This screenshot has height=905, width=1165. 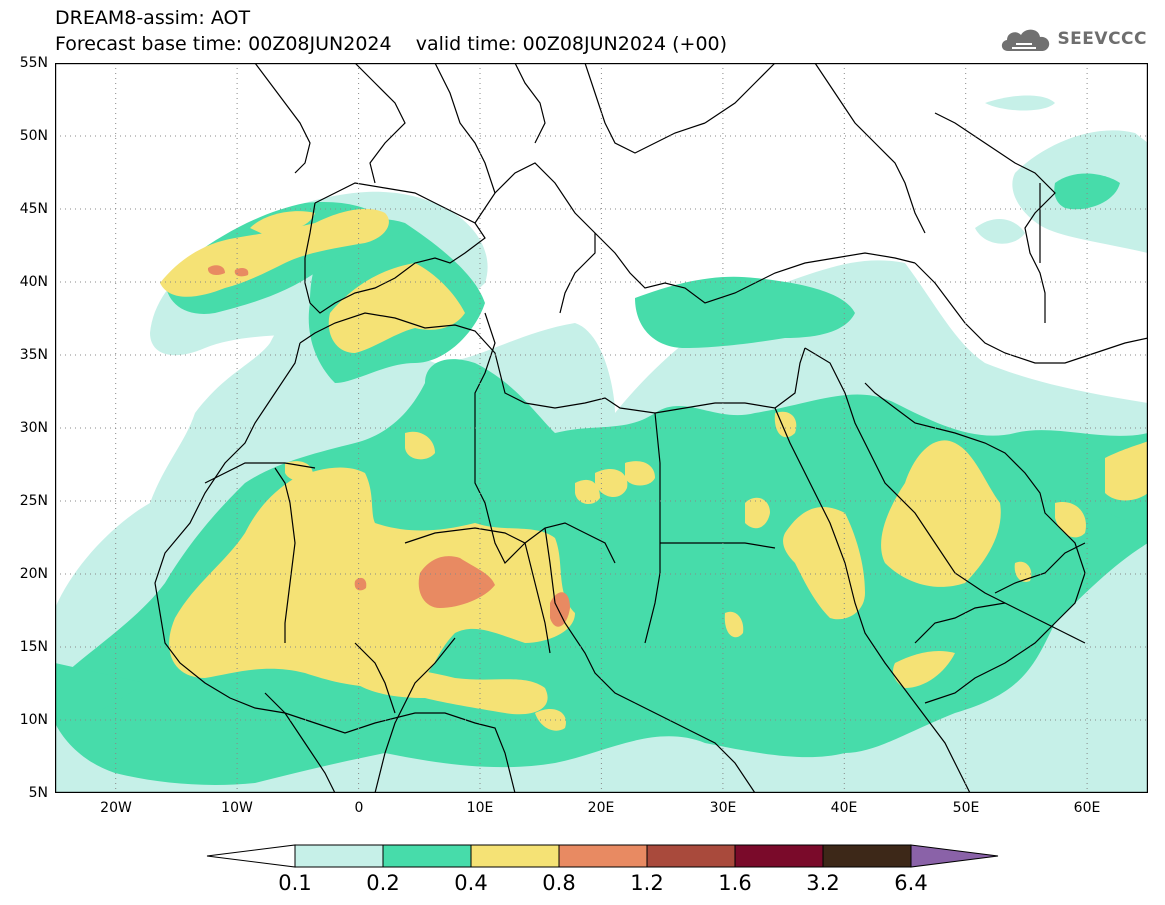 I want to click on lat-label: 40N, so click(x=33, y=282).